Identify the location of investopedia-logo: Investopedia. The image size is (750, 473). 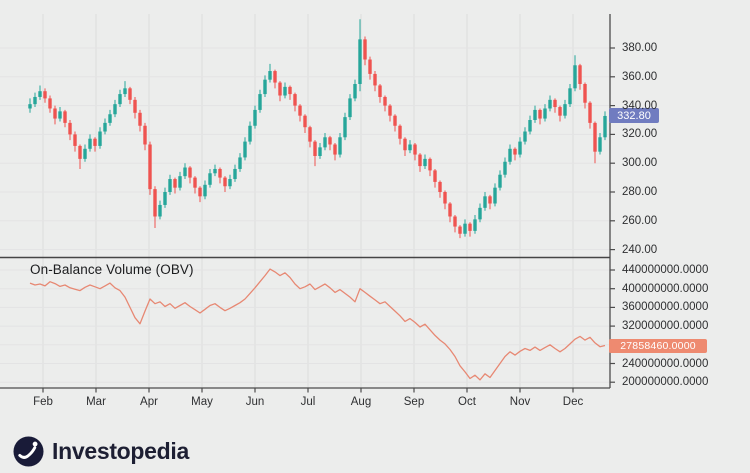
(101, 451).